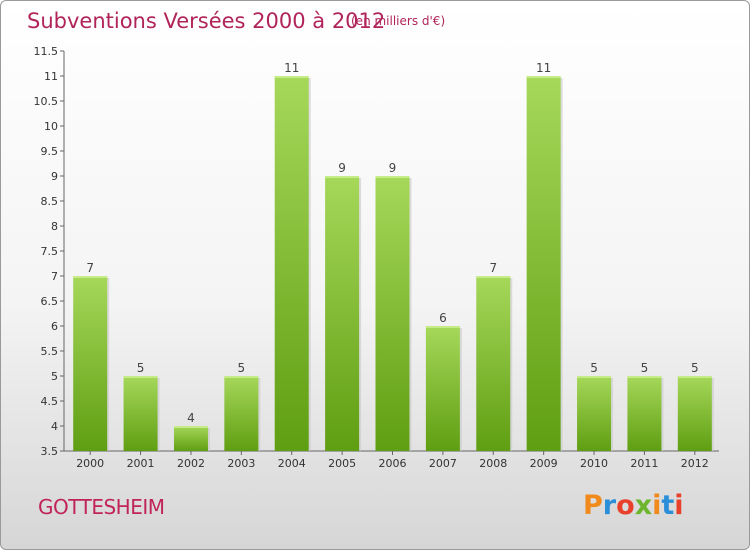  I want to click on x-tick-label: 2006, so click(393, 463).